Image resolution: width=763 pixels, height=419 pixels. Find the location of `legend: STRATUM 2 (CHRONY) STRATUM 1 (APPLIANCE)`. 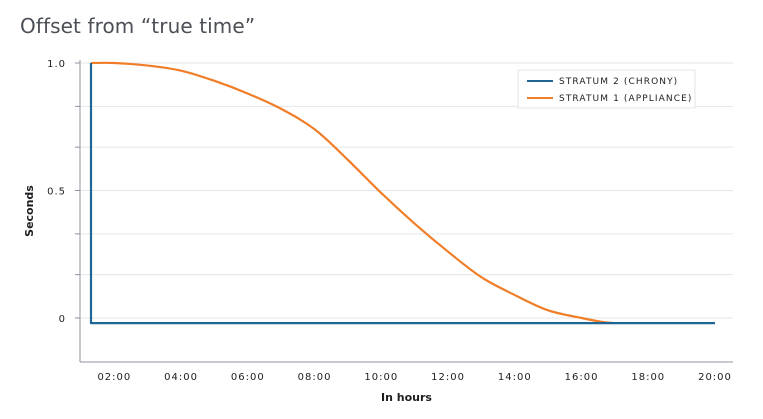

legend: STRATUM 2 (CHRONY) STRATUM 1 (APPLIANCE) is located at coordinates (606, 89).